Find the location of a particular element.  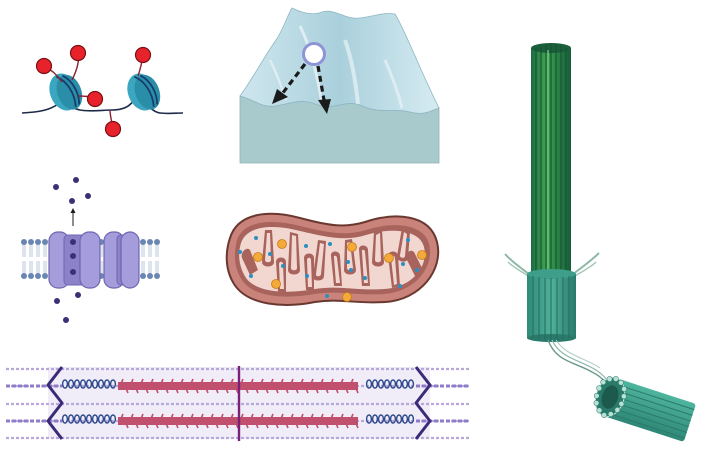

channel-subunit is located at coordinates (90, 260).